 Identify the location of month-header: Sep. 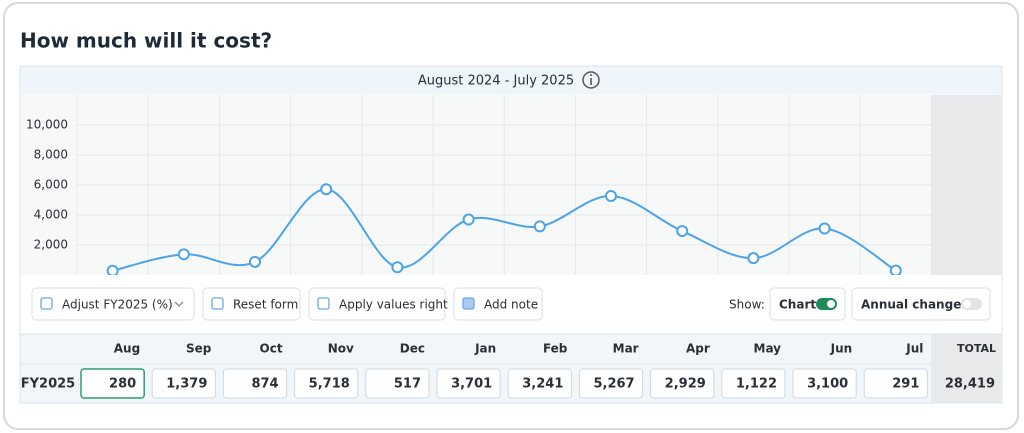
(199, 349).